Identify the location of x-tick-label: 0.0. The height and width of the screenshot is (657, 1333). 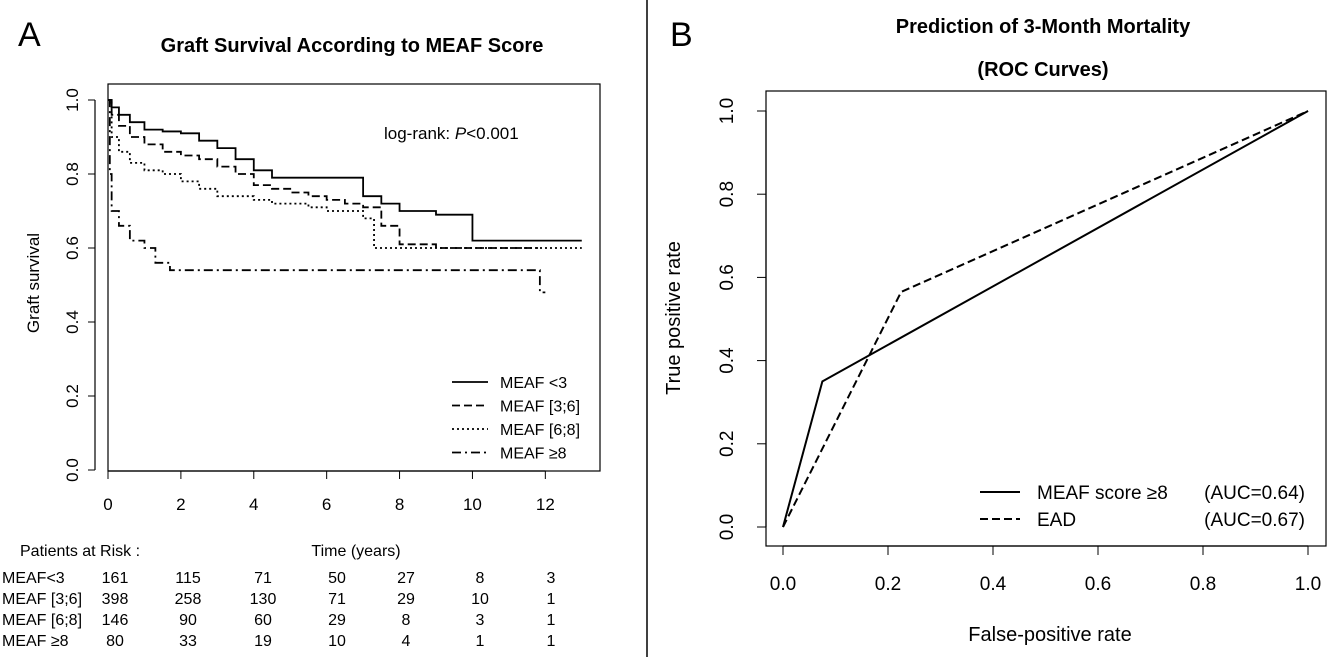
(783, 584).